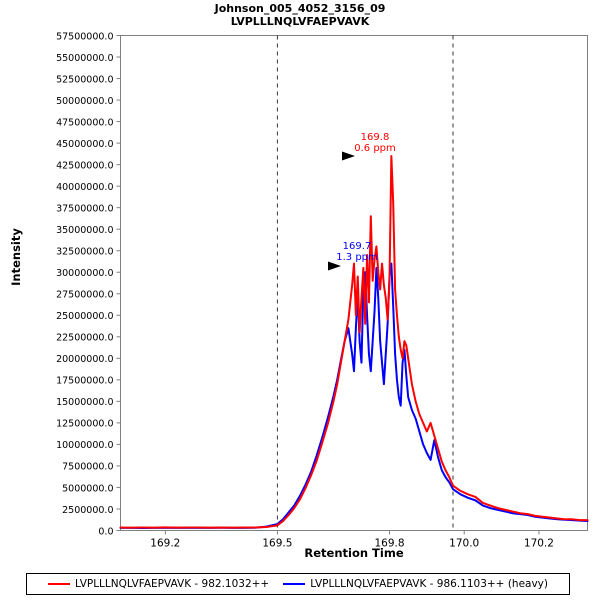 The width and height of the screenshot is (600, 600). What do you see at coordinates (357, 246) in the screenshot?
I see `annotation-rt-label: 169.7` at bounding box center [357, 246].